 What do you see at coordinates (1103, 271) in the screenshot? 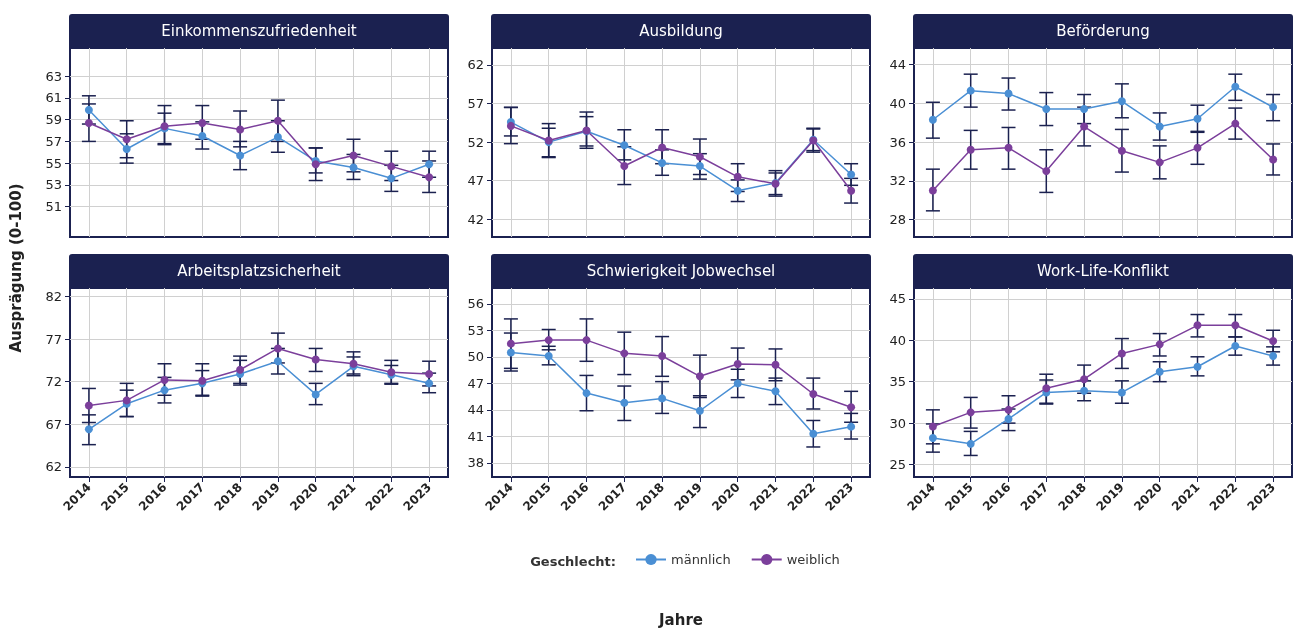
I see `chart-title: Work-Life-Konflikt` at bounding box center [1103, 271].